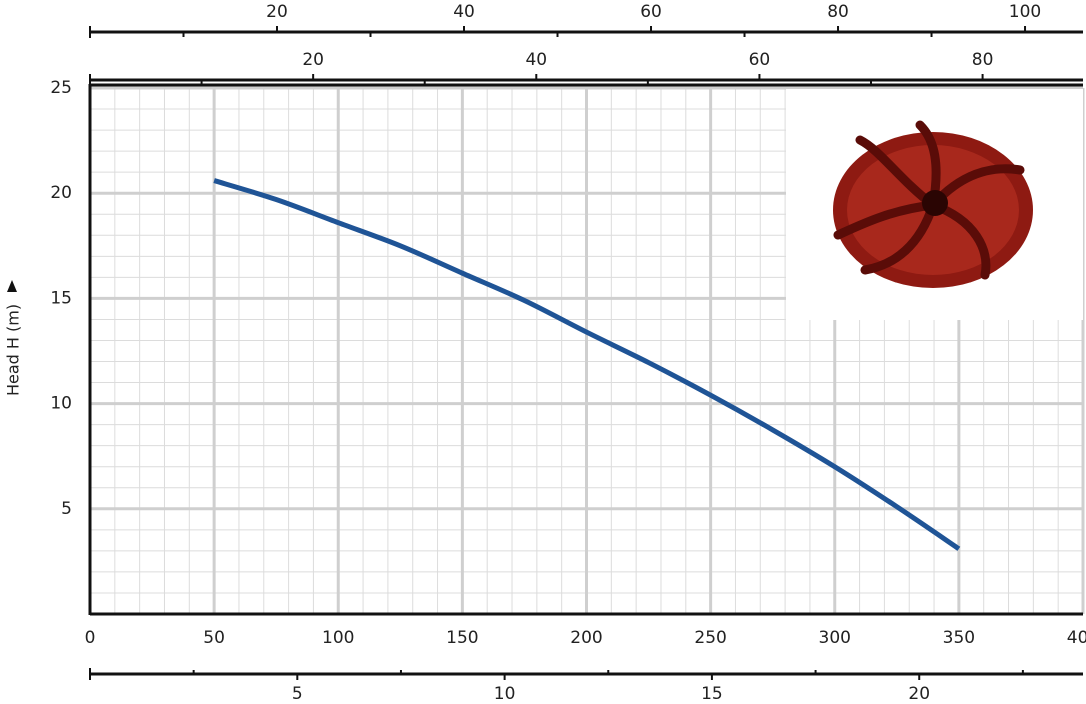 The height and width of the screenshot is (704, 1086). What do you see at coordinates (12, 286) in the screenshot?
I see `y-axis-arrow` at bounding box center [12, 286].